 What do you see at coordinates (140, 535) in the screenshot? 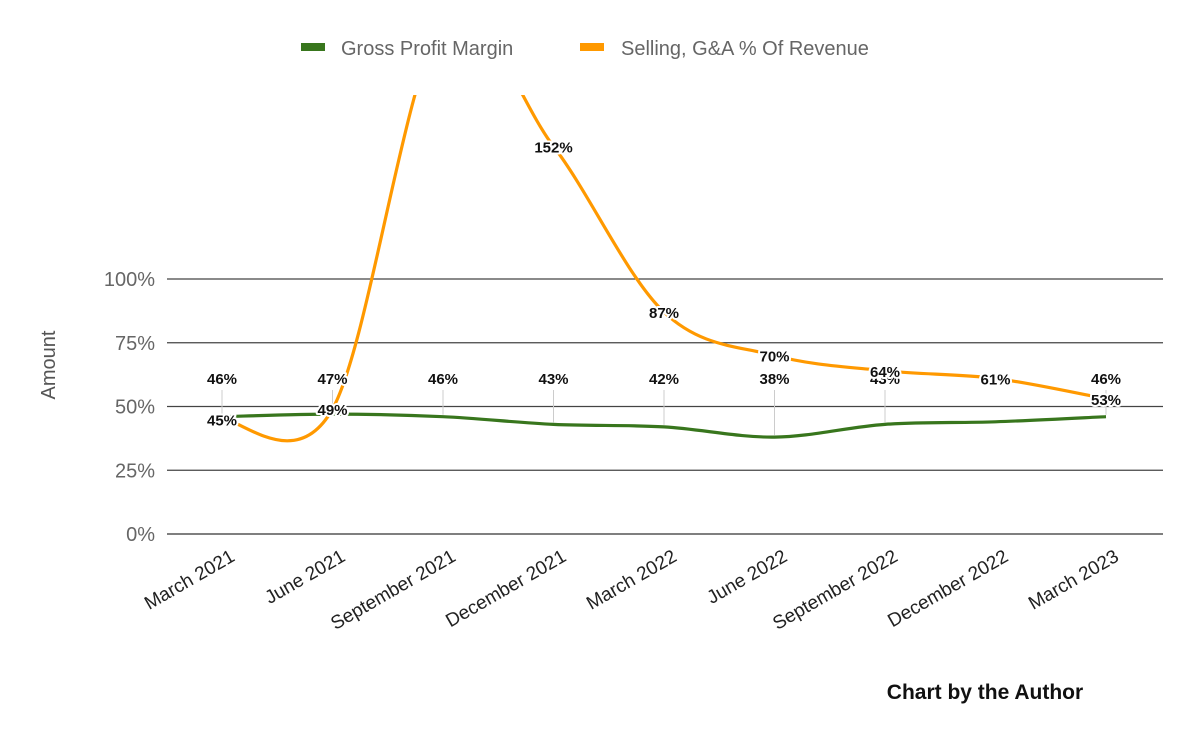
I see `y-tick-label: 0%` at bounding box center [140, 535].